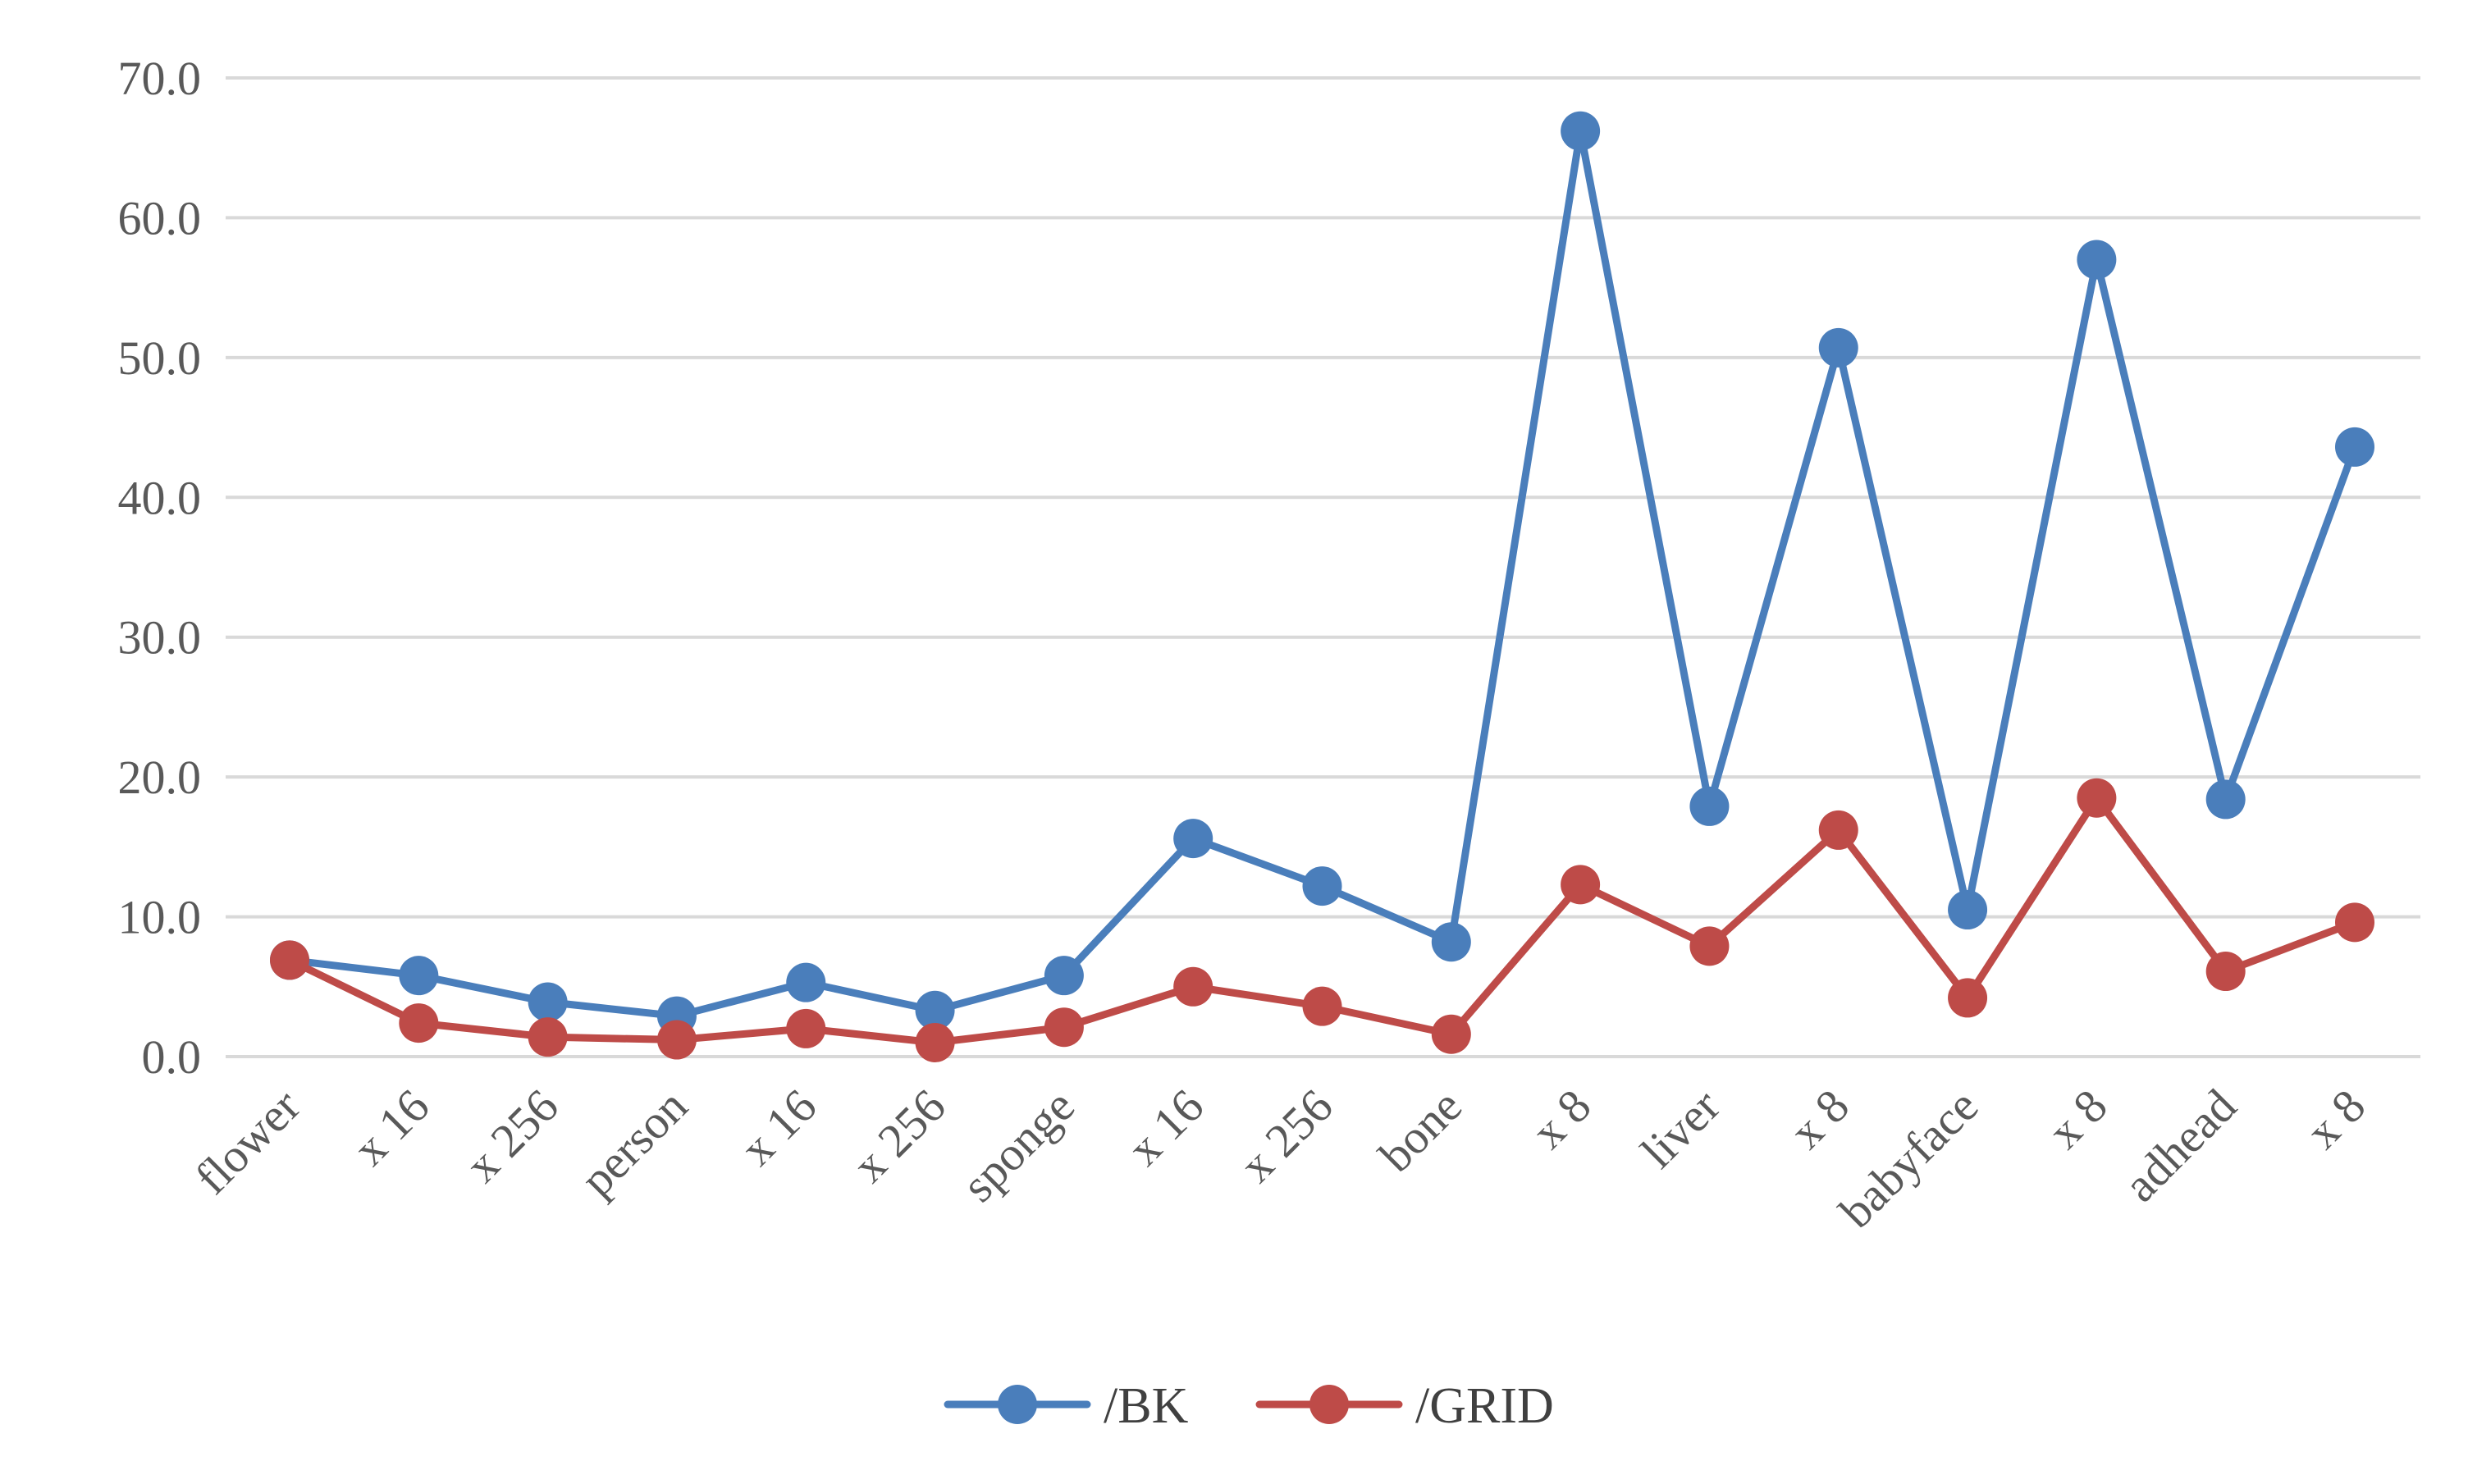 The height and width of the screenshot is (1484, 2468). What do you see at coordinates (160, 637) in the screenshot?
I see `y-tick-label: 30.0` at bounding box center [160, 637].